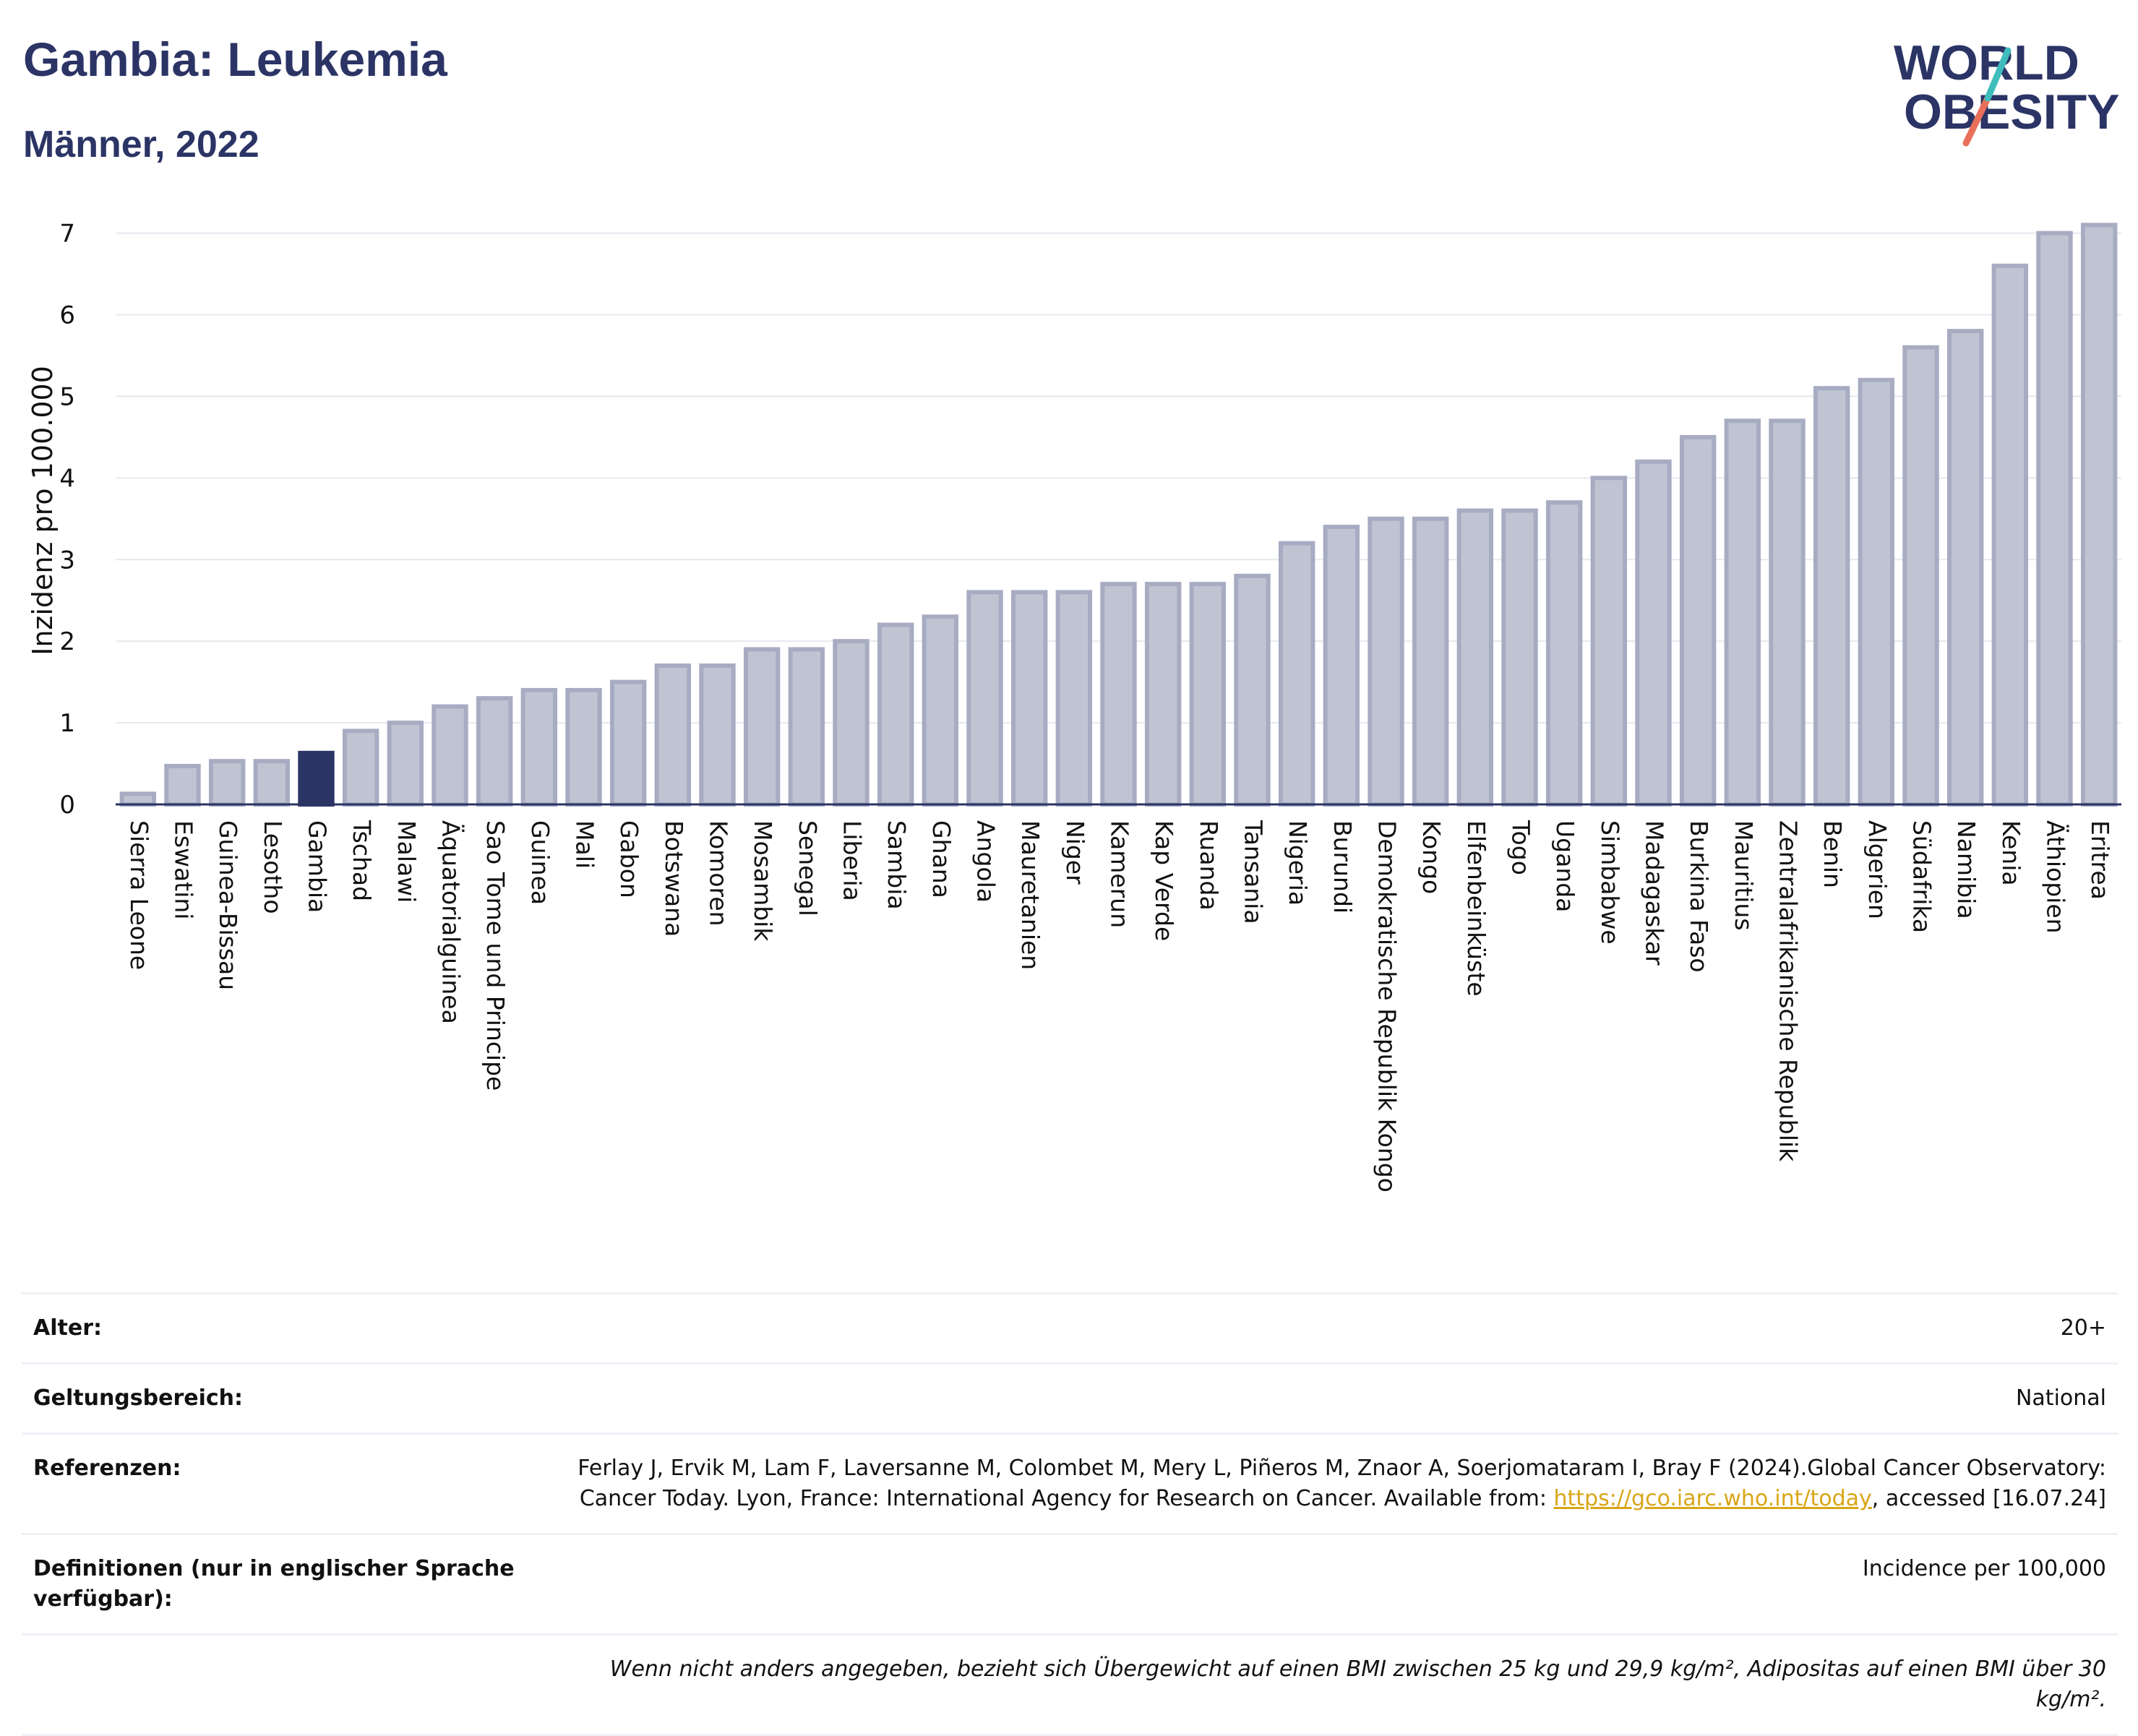  What do you see at coordinates (1476, 908) in the screenshot?
I see `x-tick-label: Elfenbeinküste` at bounding box center [1476, 908].